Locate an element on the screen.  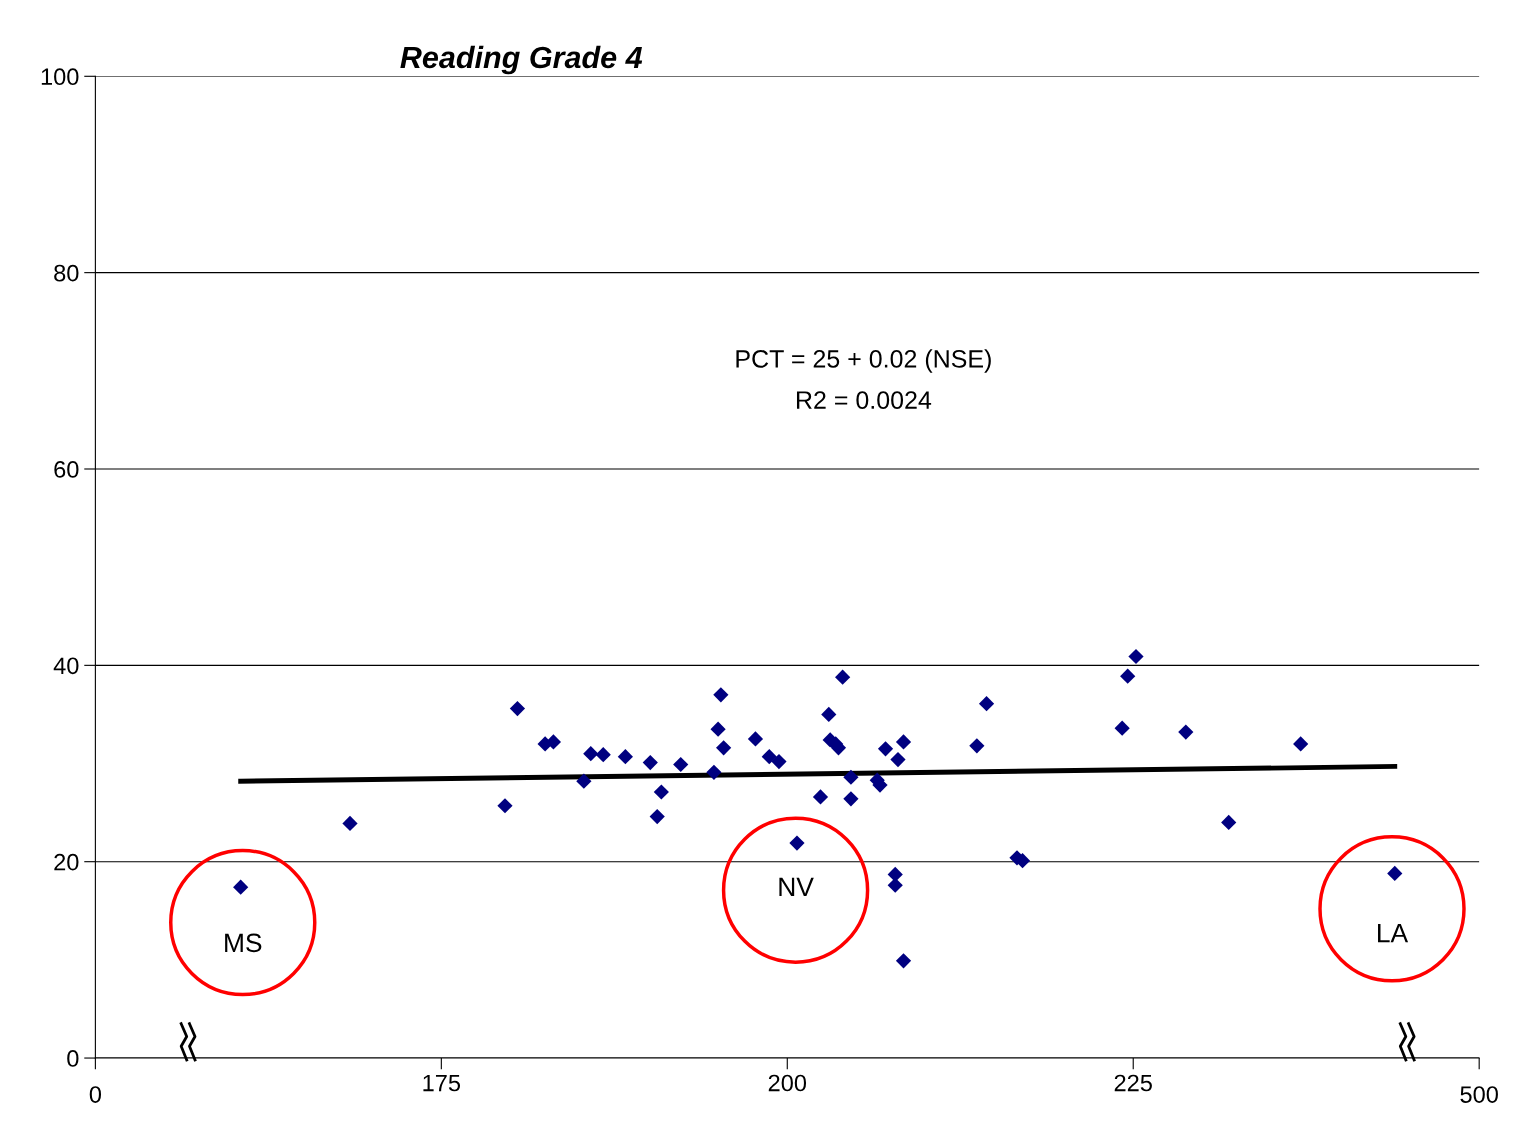
x-tick-label: 200 is located at coordinates (787, 1083).